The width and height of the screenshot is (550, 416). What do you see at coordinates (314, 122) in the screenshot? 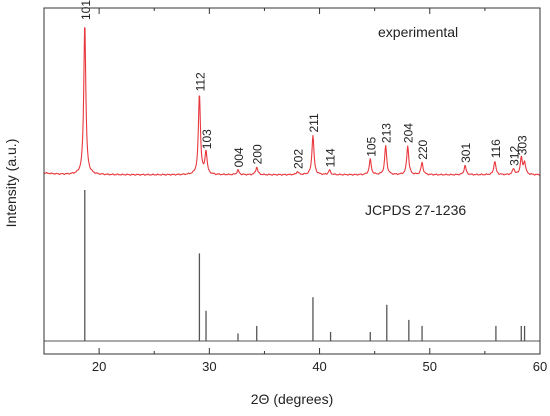
I see `peak-label-211: 211` at bounding box center [314, 122].